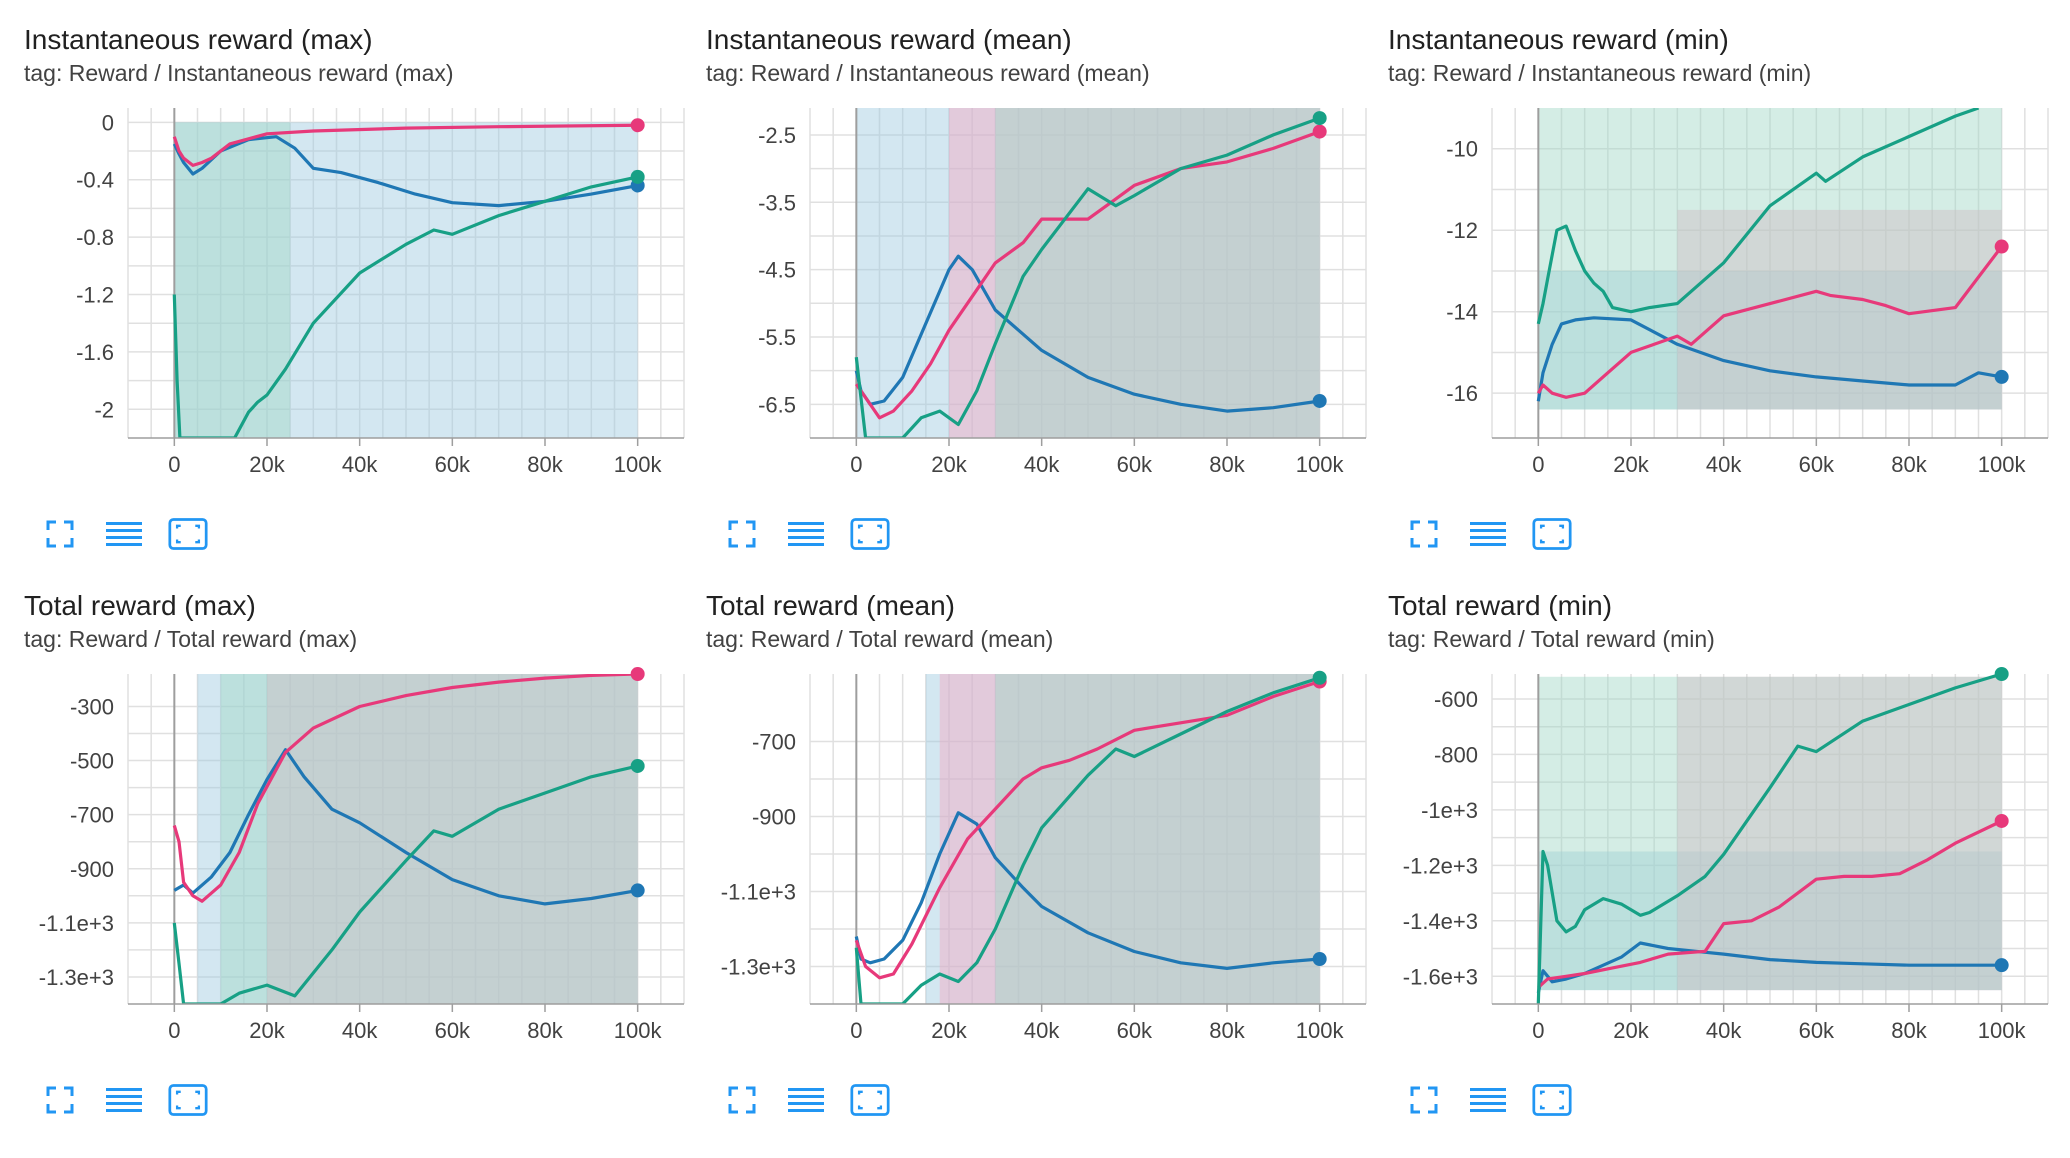 Image resolution: width=2070 pixels, height=1158 pixels. Describe the element at coordinates (1456, 699) in the screenshot. I see `y-tick-label: -600` at that location.